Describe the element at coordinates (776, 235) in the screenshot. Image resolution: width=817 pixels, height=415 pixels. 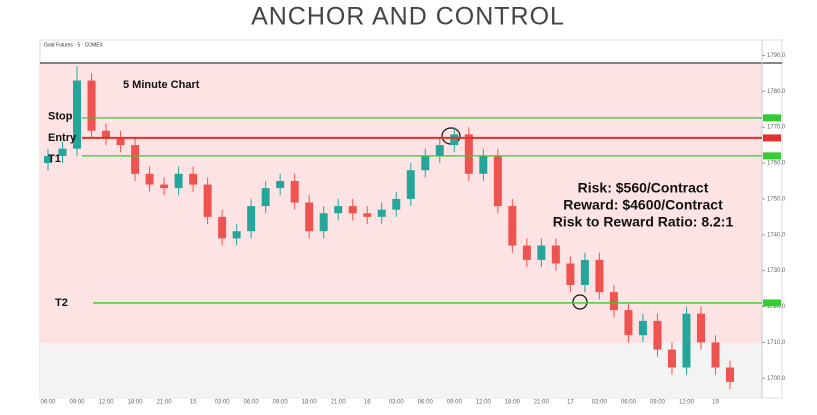
I see `y-tick-label: 1740.0` at that location.